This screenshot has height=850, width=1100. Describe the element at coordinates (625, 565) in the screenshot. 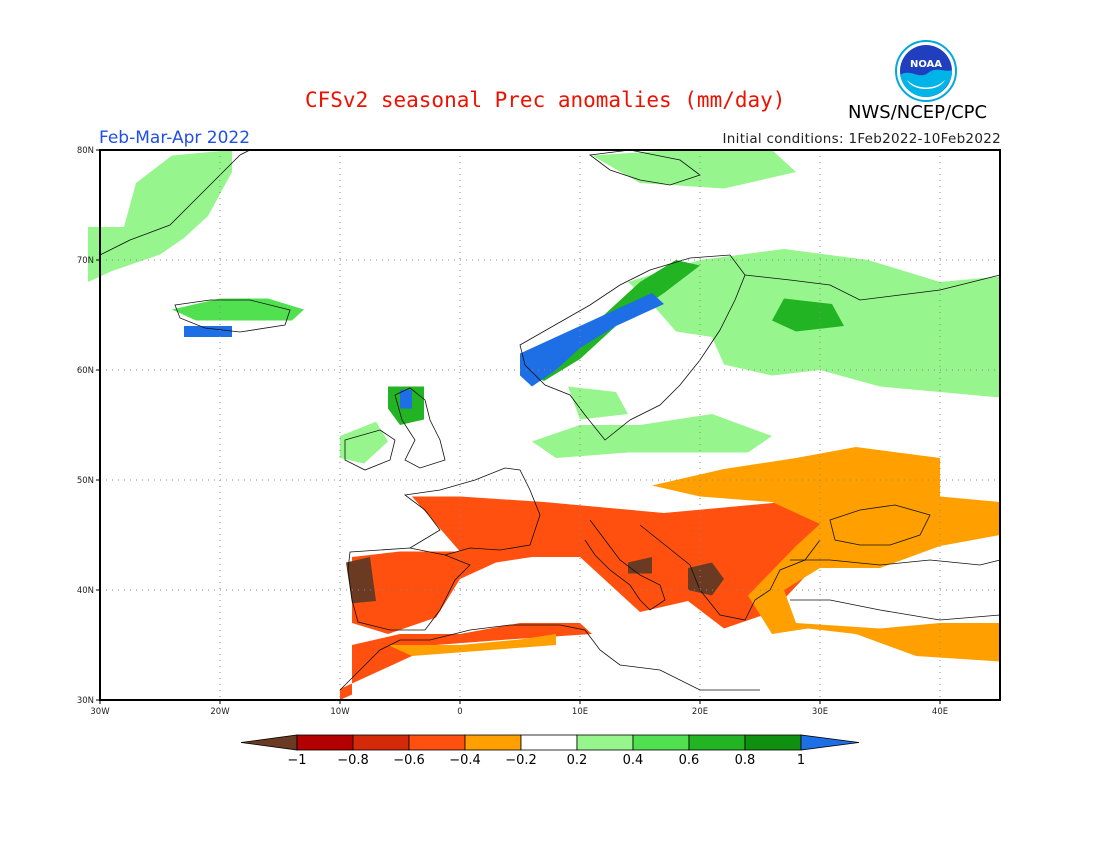

I see `coastline-italy` at that location.